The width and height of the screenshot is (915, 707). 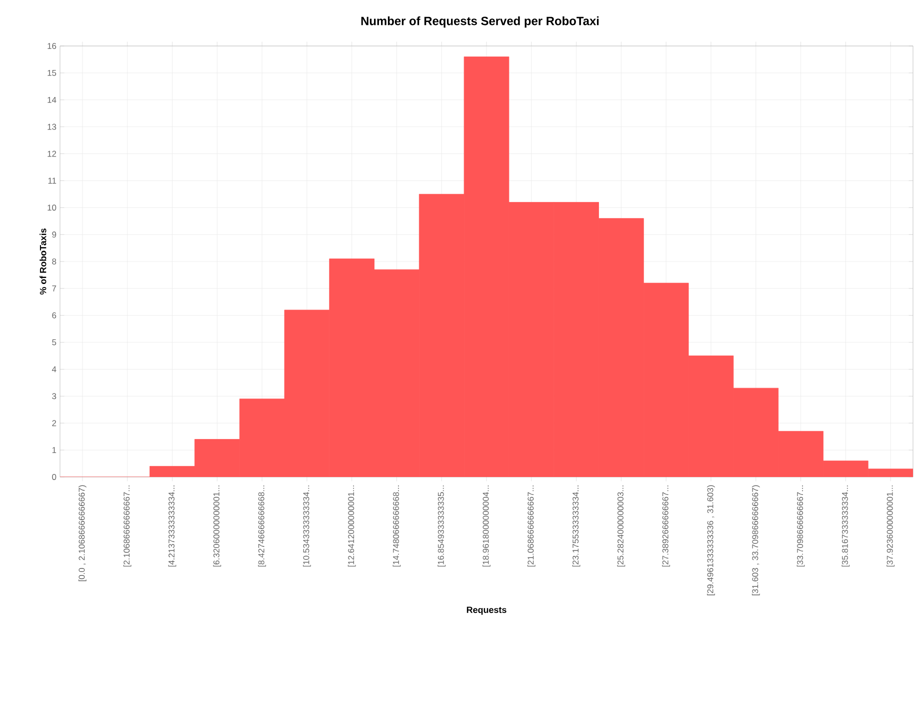 I want to click on y-tick-label: 4, so click(x=54, y=369).